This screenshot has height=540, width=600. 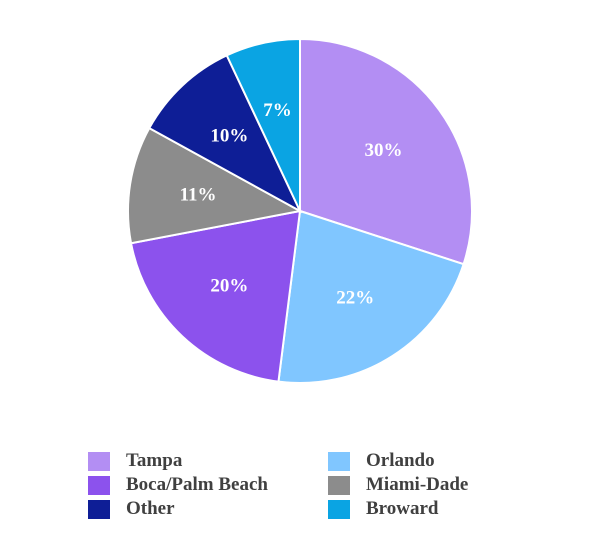 What do you see at coordinates (99, 509) in the screenshot?
I see `legend-swatch-other` at bounding box center [99, 509].